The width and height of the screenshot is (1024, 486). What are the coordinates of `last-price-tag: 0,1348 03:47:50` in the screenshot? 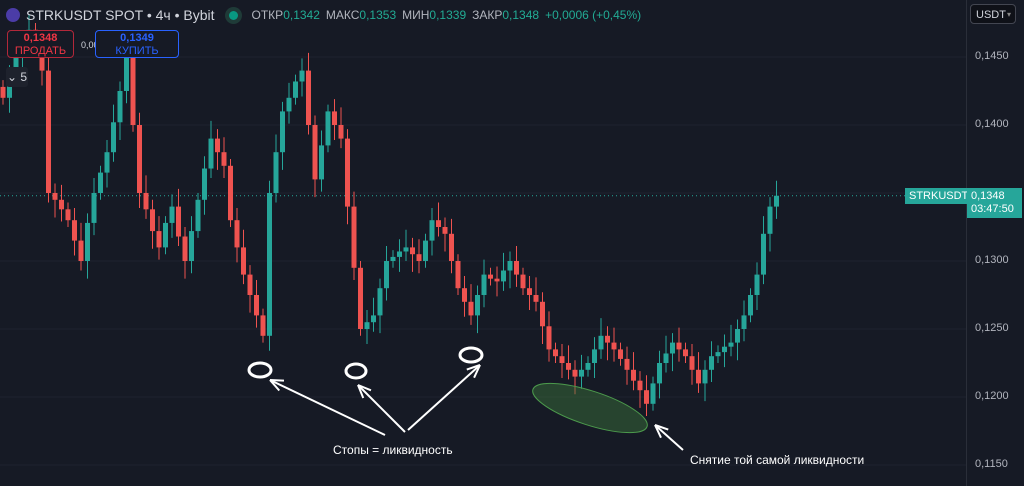 It's located at (994, 203).